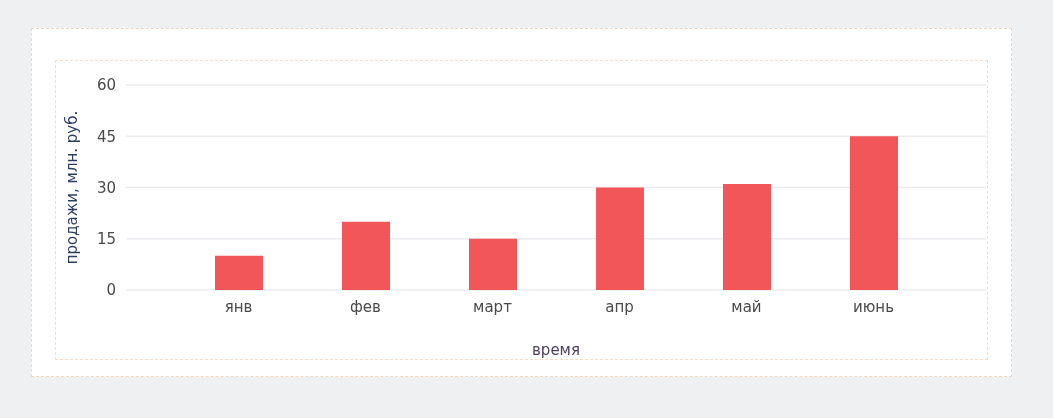  What do you see at coordinates (111, 290) in the screenshot?
I see `y-tick-label: 0` at bounding box center [111, 290].